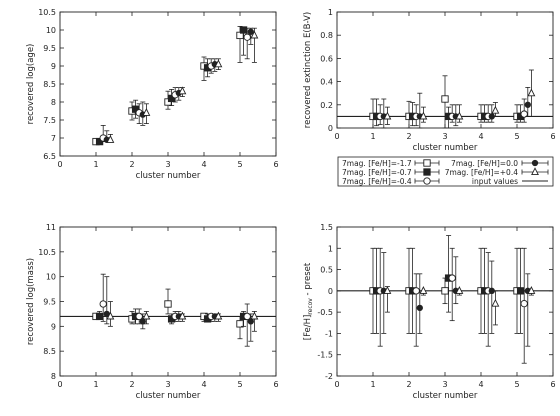 Image resolution: width=560 pixels, height=416 pixels. I want to click on legend-label: 7mag. [Fe/H]=-0.4, so click(377, 181).